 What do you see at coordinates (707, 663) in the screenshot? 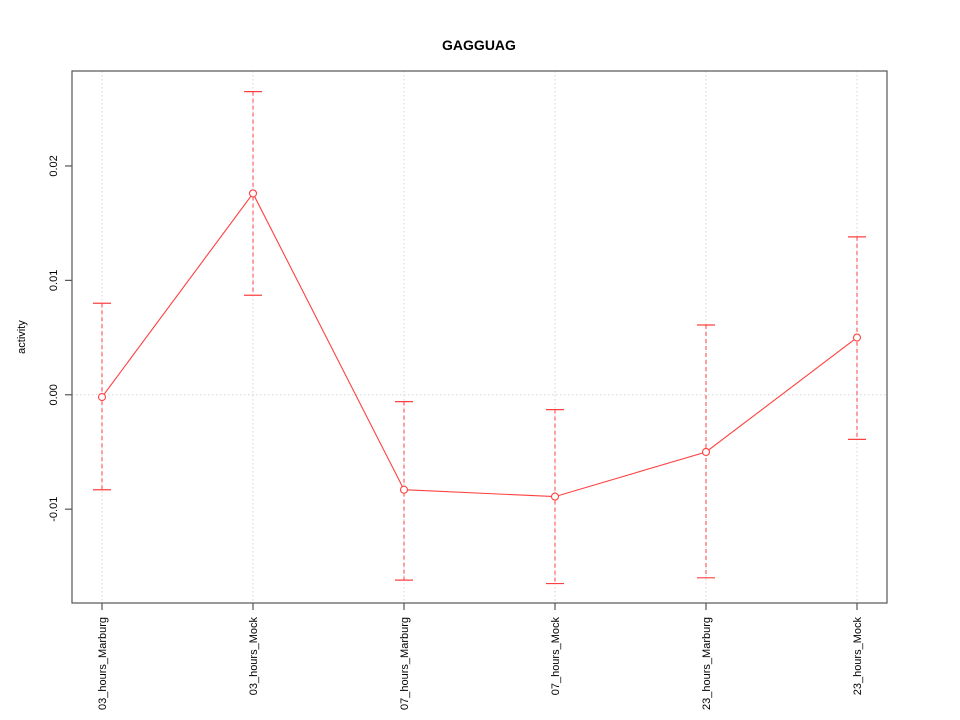
I see `x-tick-label: 23_hours_Marburg` at bounding box center [707, 663].